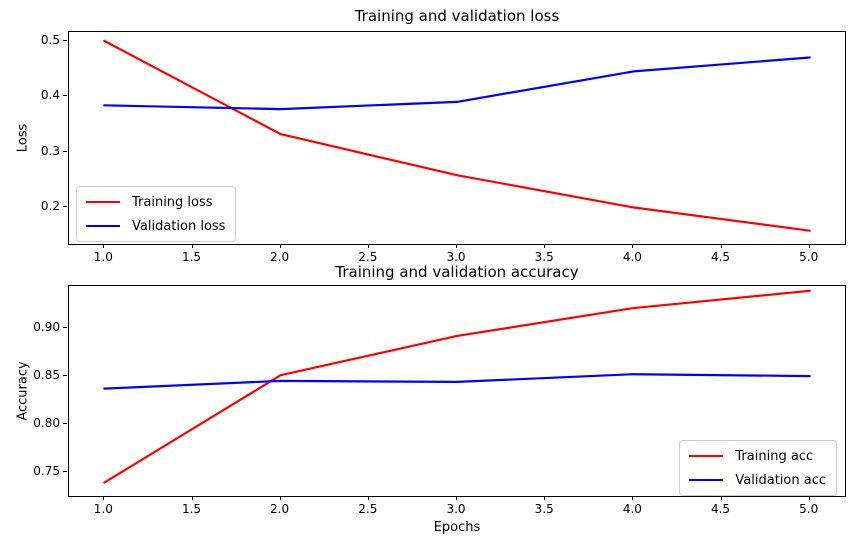  Describe the element at coordinates (706, 480) in the screenshot. I see `validation-acc-line-sample` at that location.